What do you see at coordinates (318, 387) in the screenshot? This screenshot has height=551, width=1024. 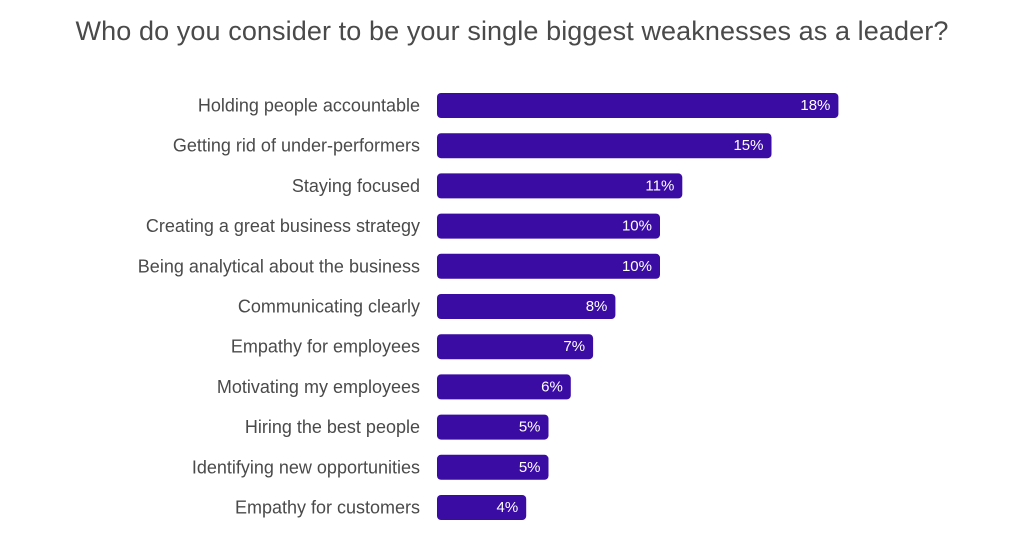 I see `category-label: Motivating my employees` at bounding box center [318, 387].